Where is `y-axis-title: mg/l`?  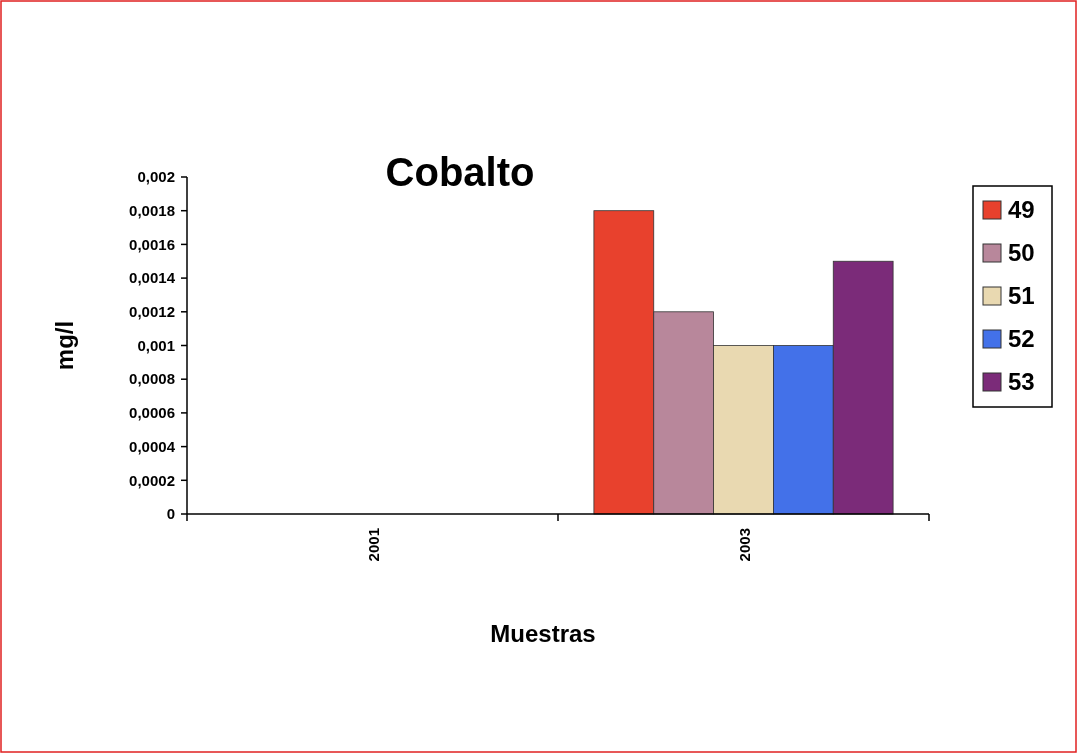
y-axis-title: mg/l is located at coordinates (64, 345).